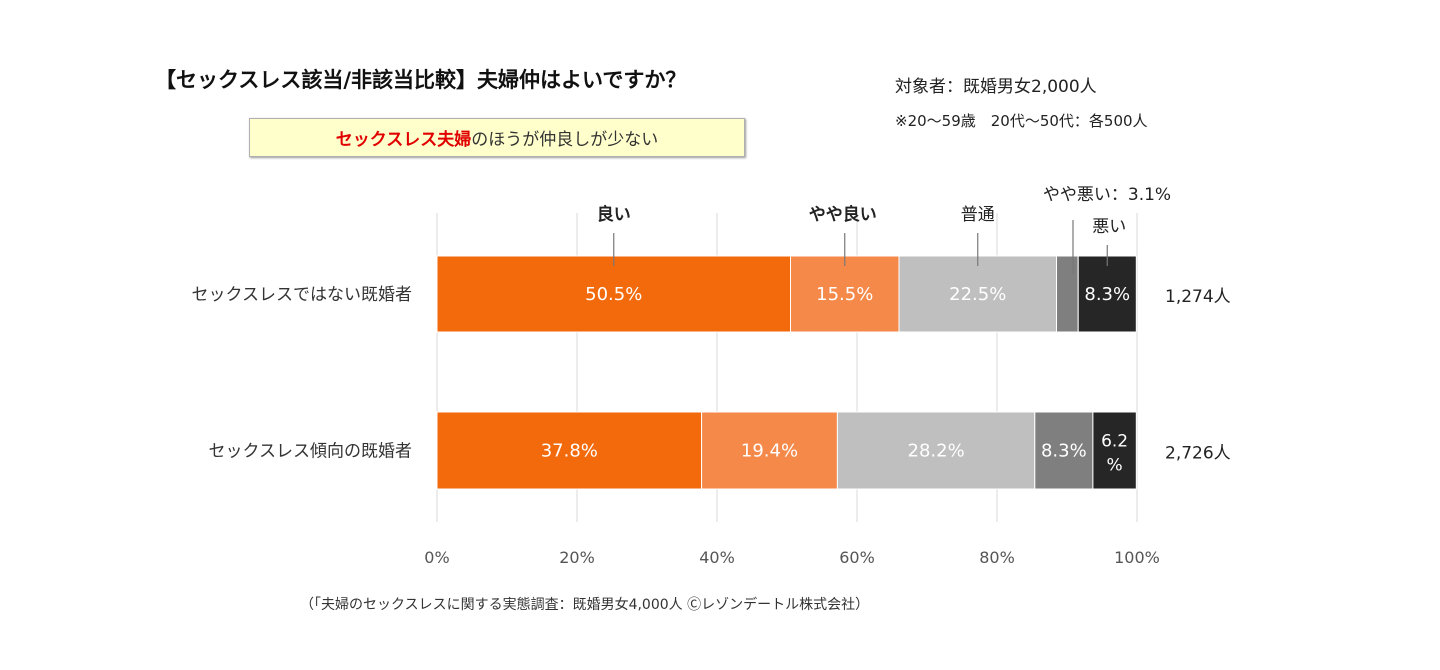 The width and height of the screenshot is (1440, 670). Describe the element at coordinates (978, 215) in the screenshot. I see `series-label: 普通` at that location.